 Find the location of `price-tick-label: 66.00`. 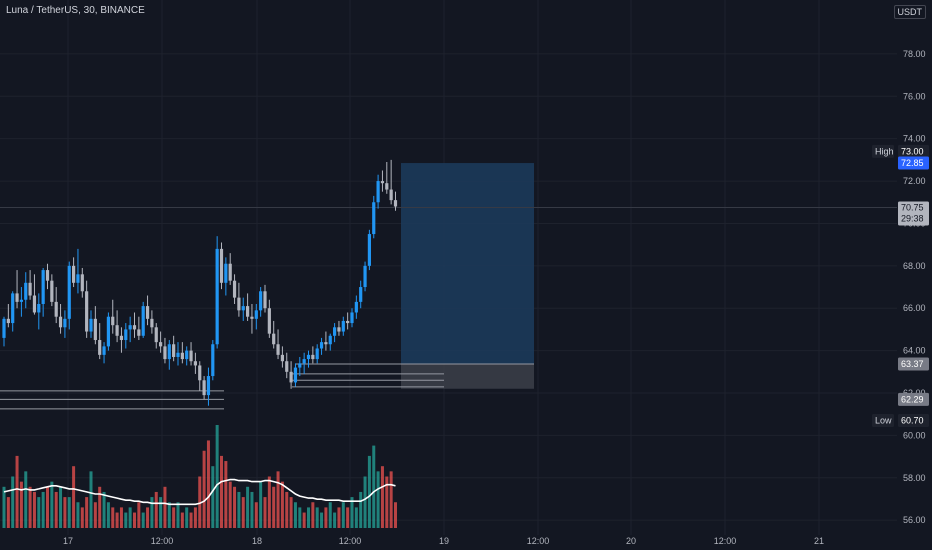

price-tick-label: 66.00 is located at coordinates (914, 308).